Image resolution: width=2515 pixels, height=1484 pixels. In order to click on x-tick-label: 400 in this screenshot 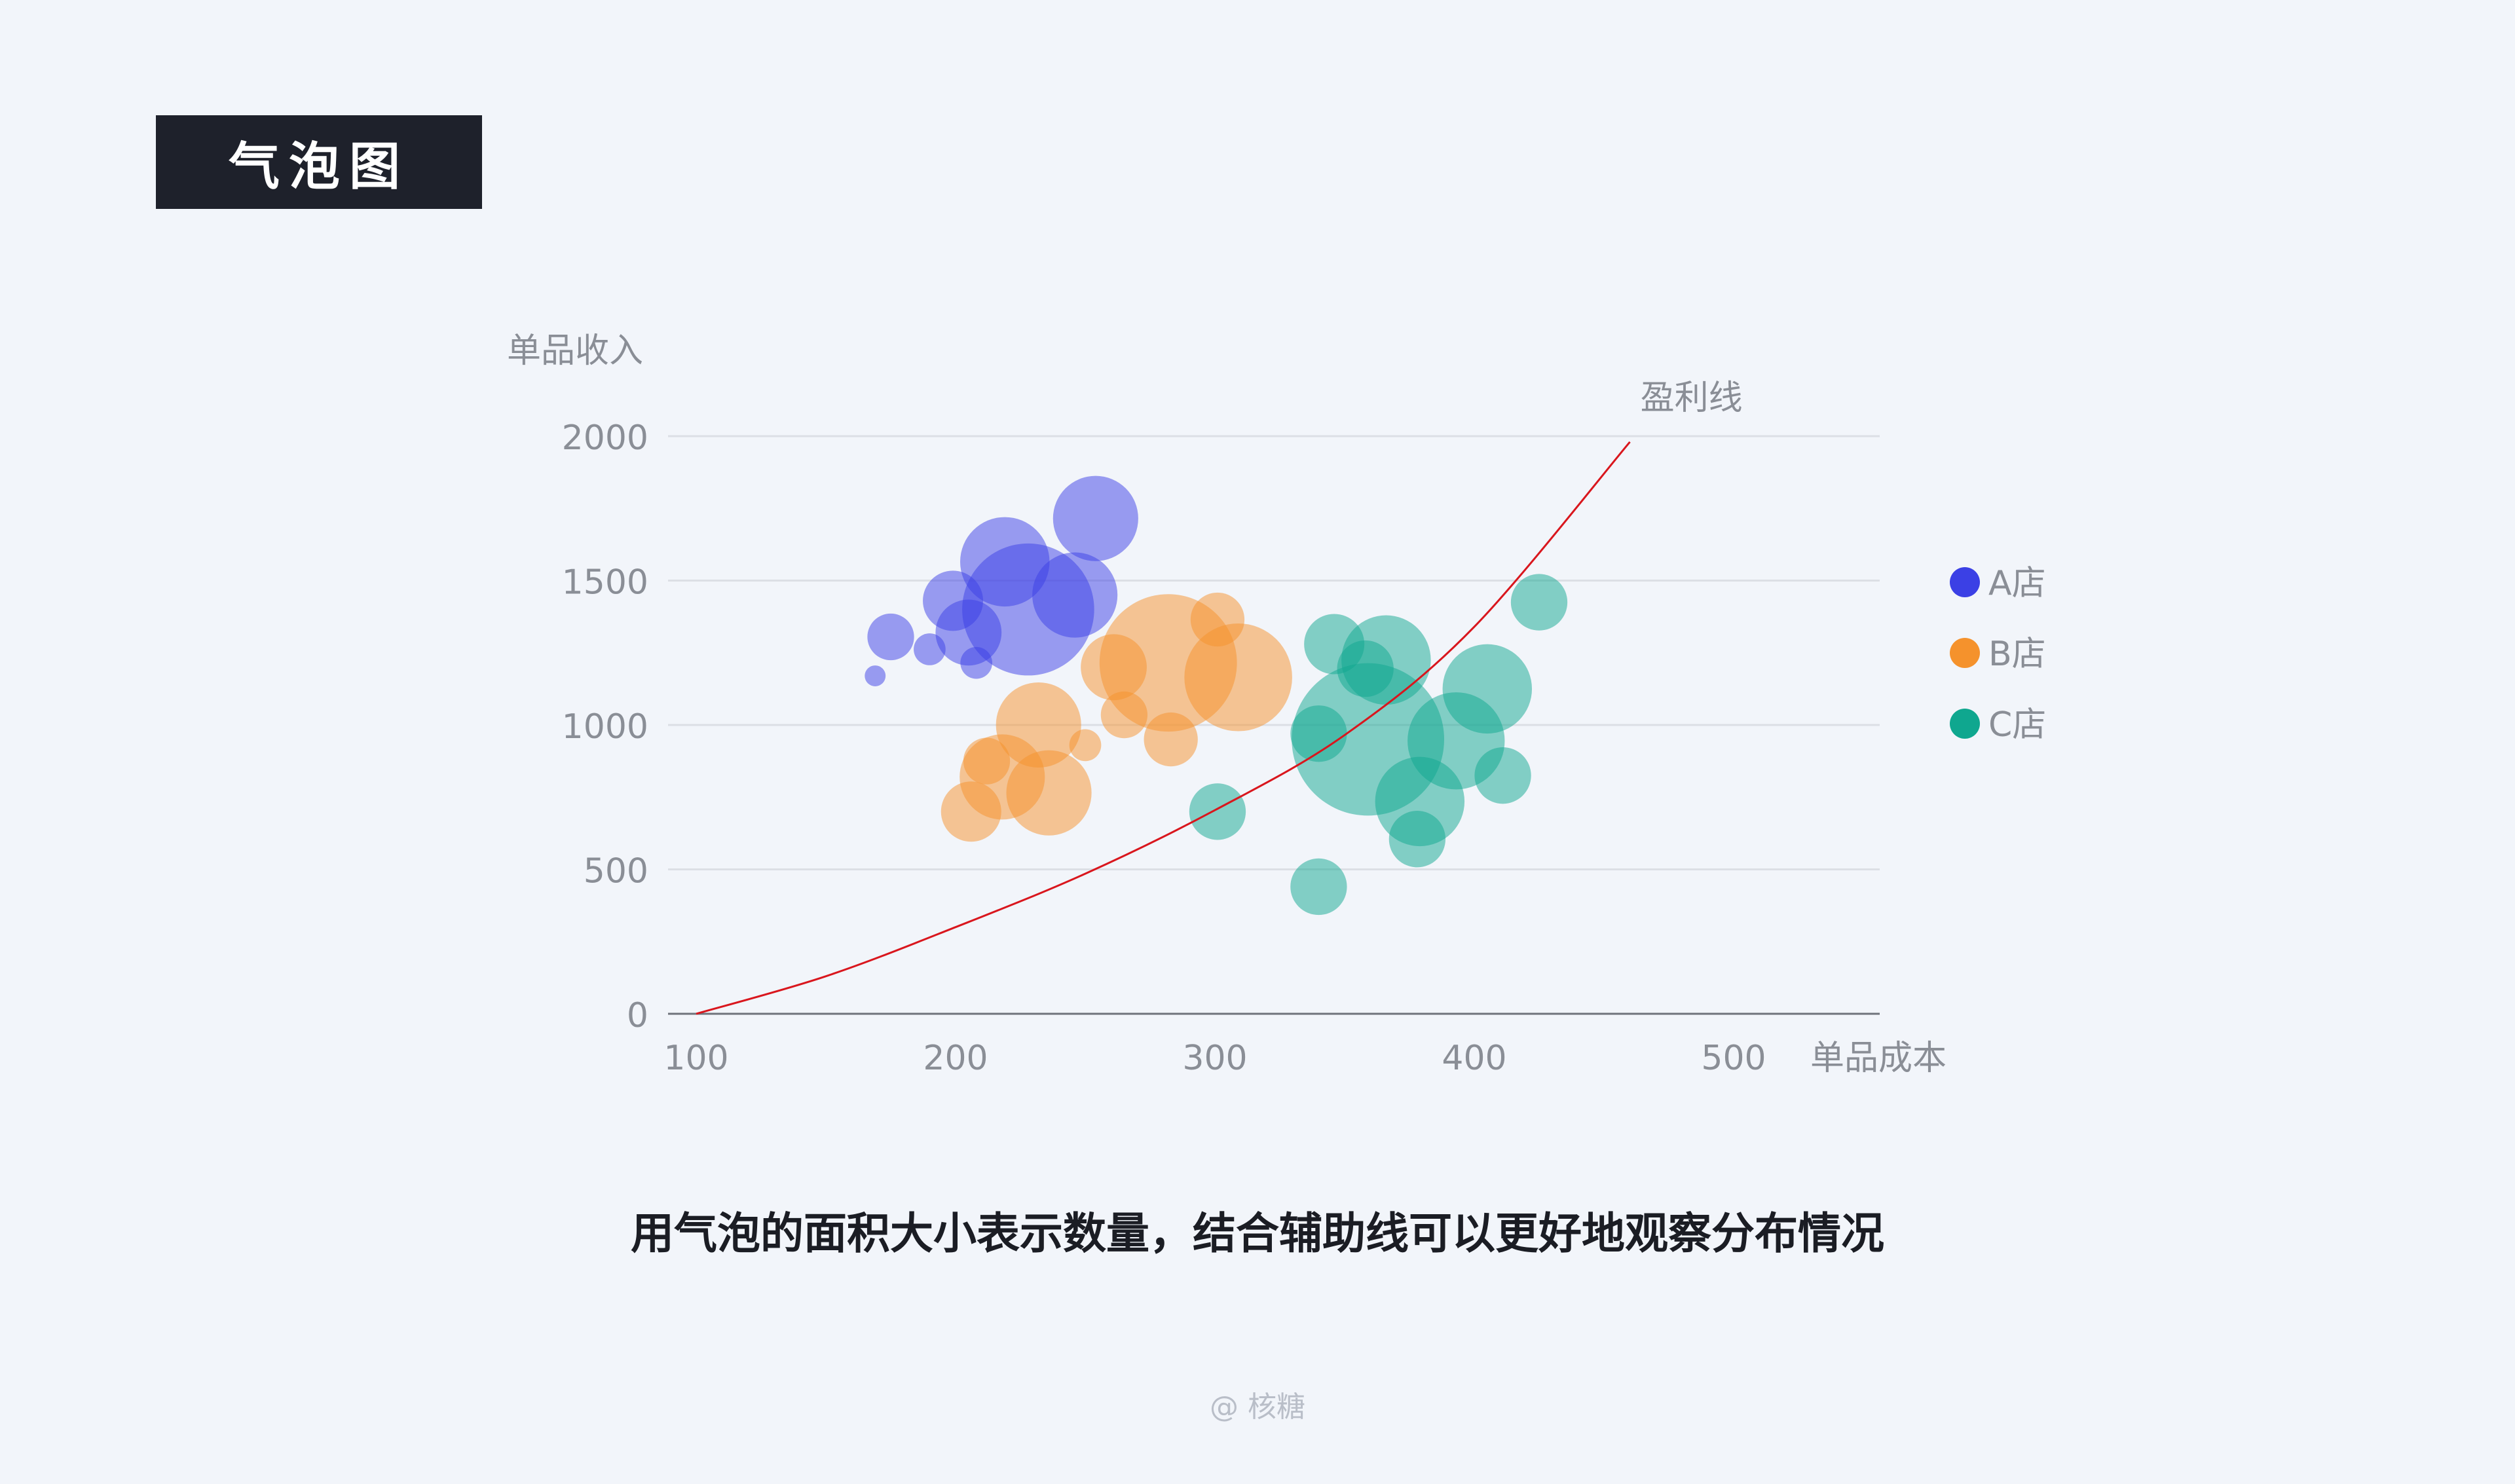, I will do `click(1474, 1058)`.